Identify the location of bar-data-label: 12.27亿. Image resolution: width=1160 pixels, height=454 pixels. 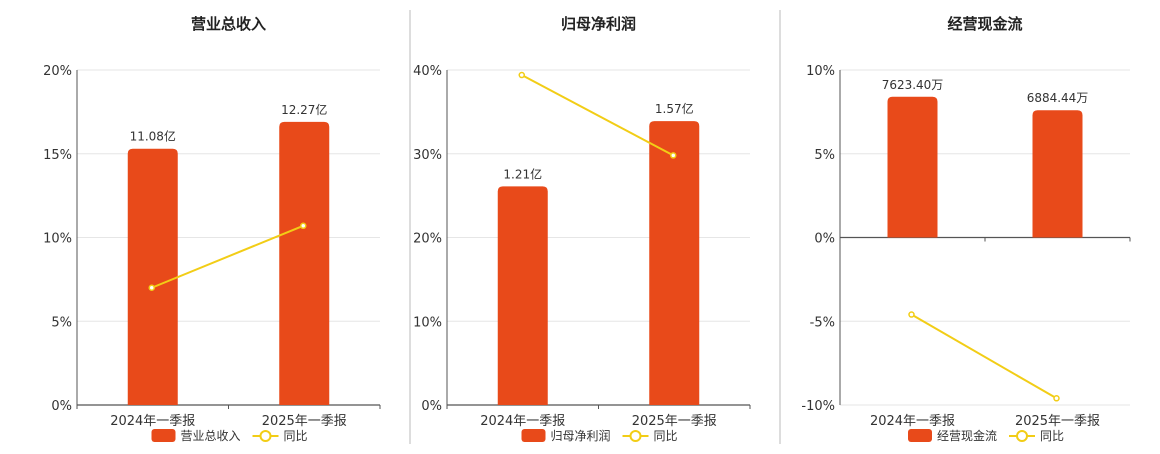
(304, 109).